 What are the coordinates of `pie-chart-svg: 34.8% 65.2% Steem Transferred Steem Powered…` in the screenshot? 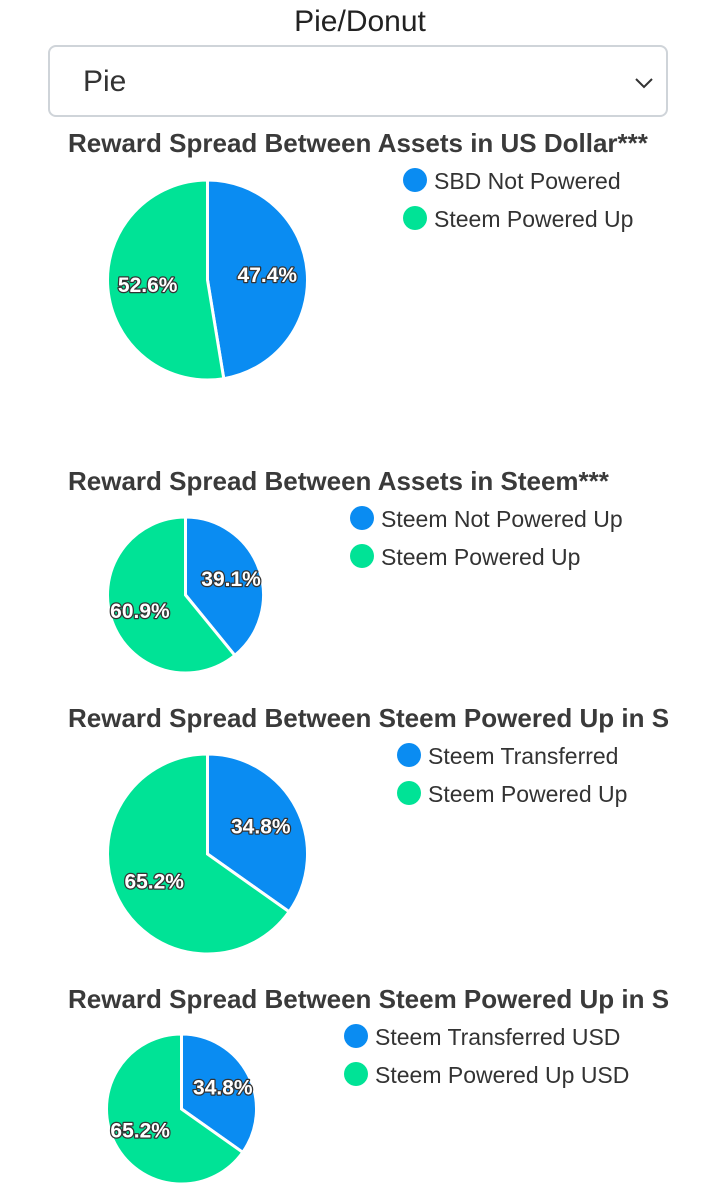 It's located at (366, 849).